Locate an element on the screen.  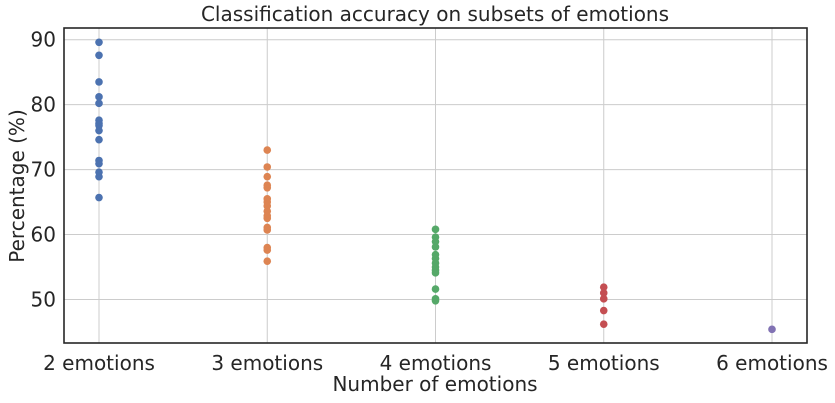
x-tick-label: 4 emotions is located at coordinates (436, 363).